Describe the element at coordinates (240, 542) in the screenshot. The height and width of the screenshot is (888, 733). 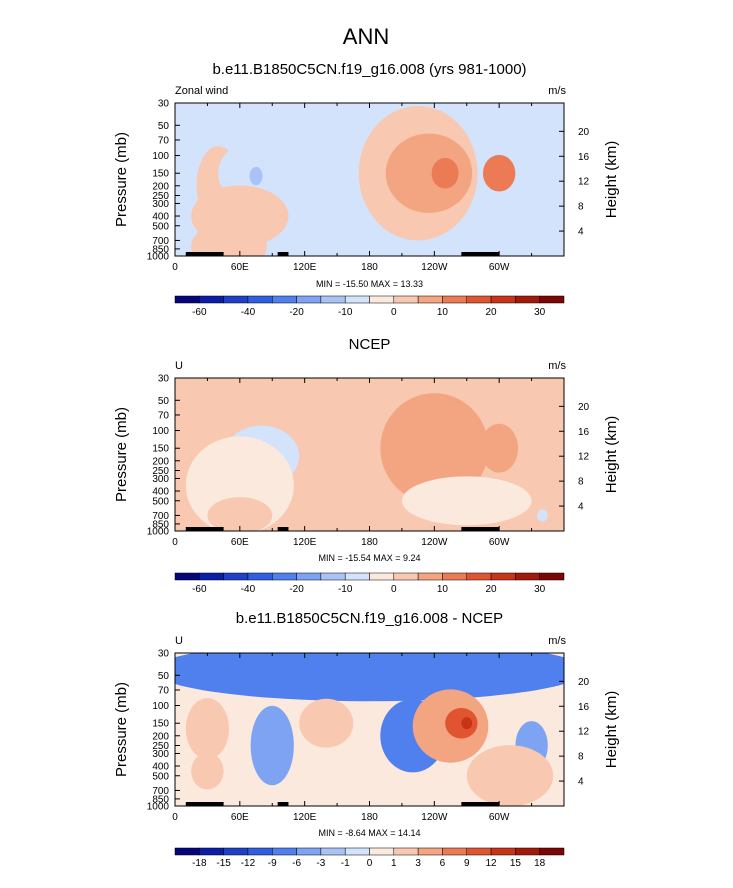
I see `lon-tick-label: 60E` at that location.